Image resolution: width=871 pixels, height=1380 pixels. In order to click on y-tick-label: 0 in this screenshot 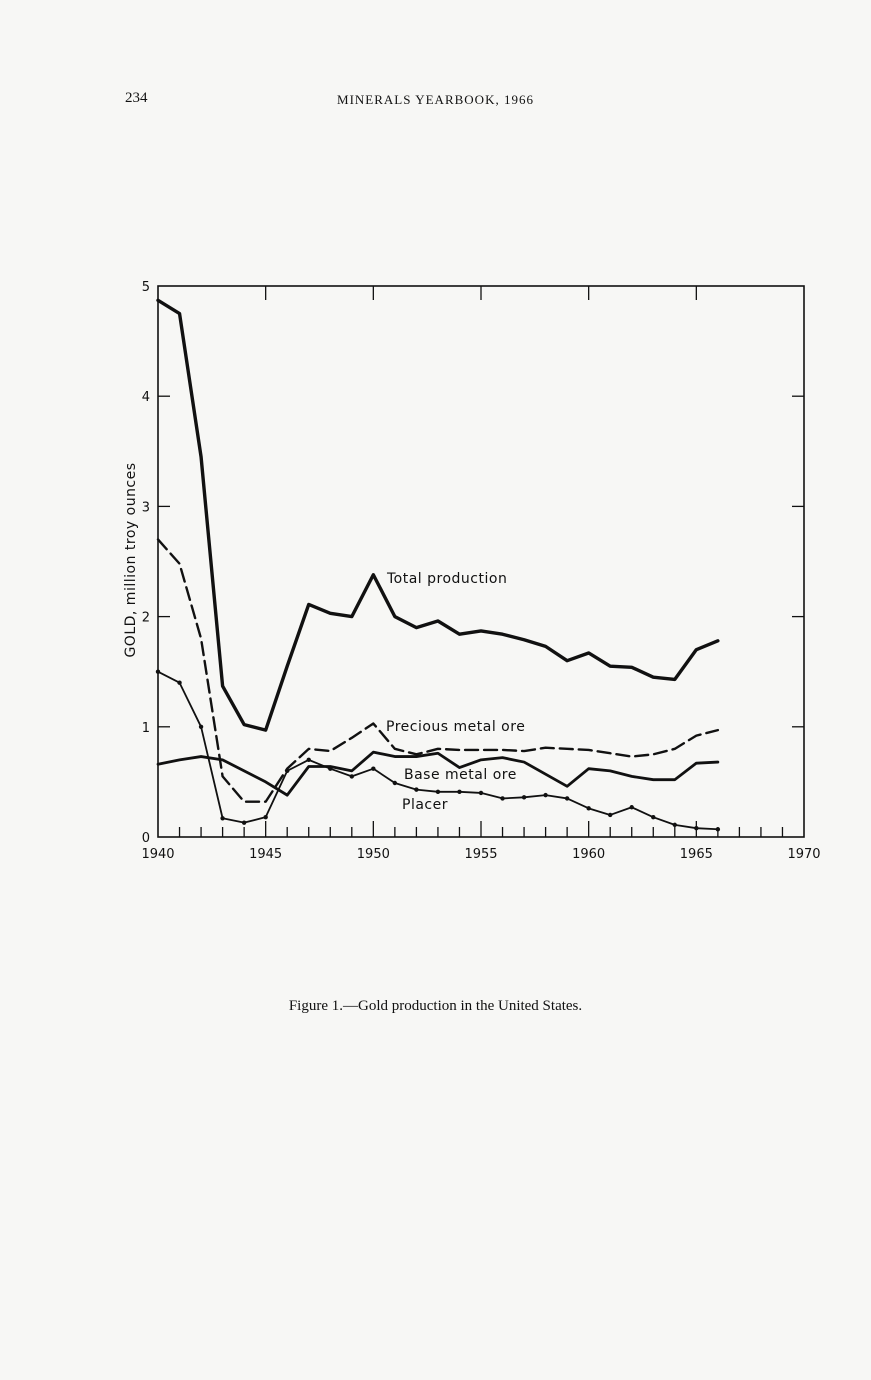, I will do `click(146, 838)`.